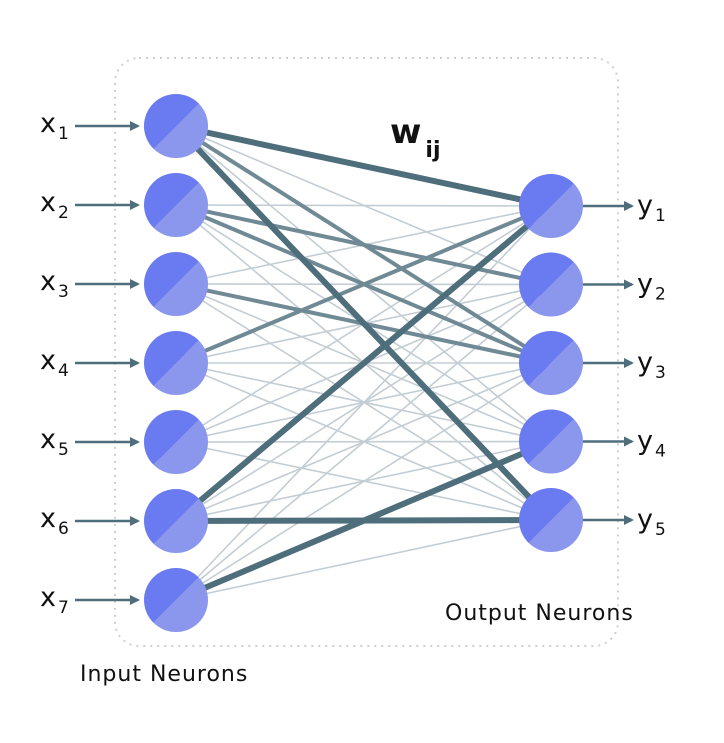  What do you see at coordinates (539, 613) in the screenshot?
I see `output-neurons-caption: Output Neurons` at bounding box center [539, 613].